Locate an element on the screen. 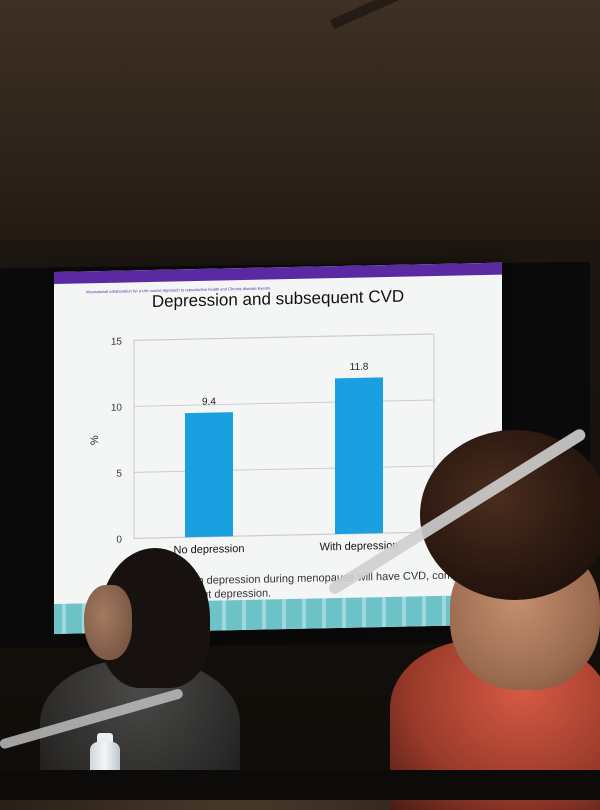 This screenshot has width=600, height=810. y-tick-label: 15 is located at coordinates (117, 342).